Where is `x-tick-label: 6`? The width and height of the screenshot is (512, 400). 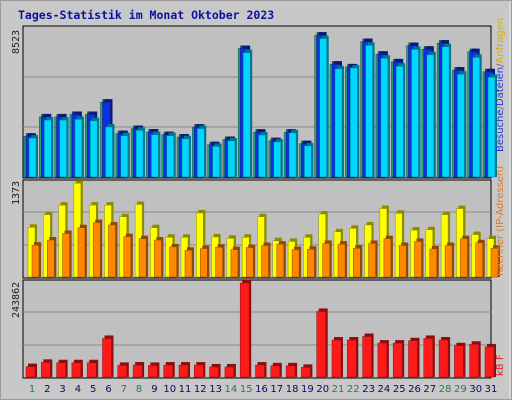
x-tick-label: 6 is located at coordinates (108, 389).